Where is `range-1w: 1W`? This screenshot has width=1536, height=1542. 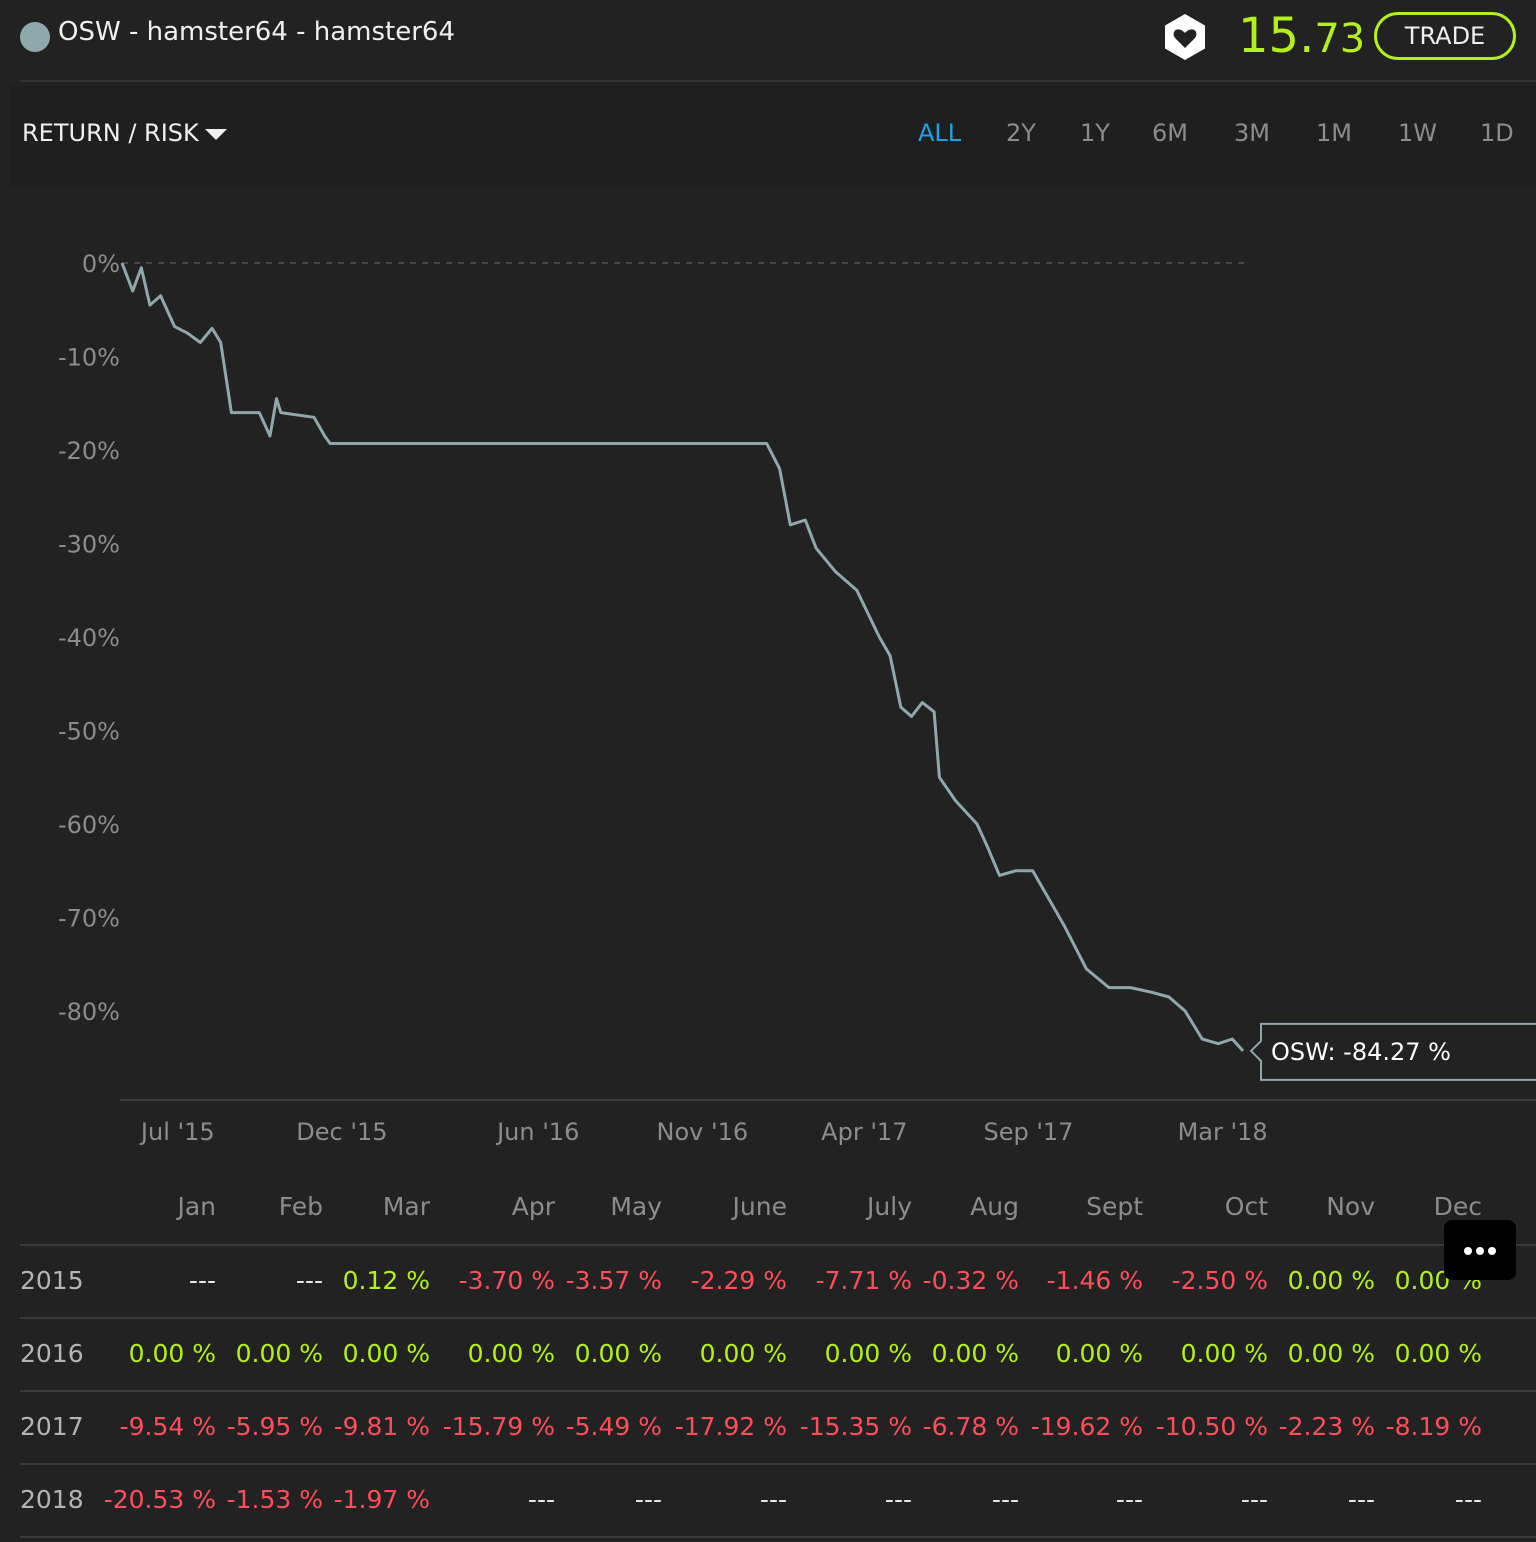
range-1w: 1W is located at coordinates (1417, 133).